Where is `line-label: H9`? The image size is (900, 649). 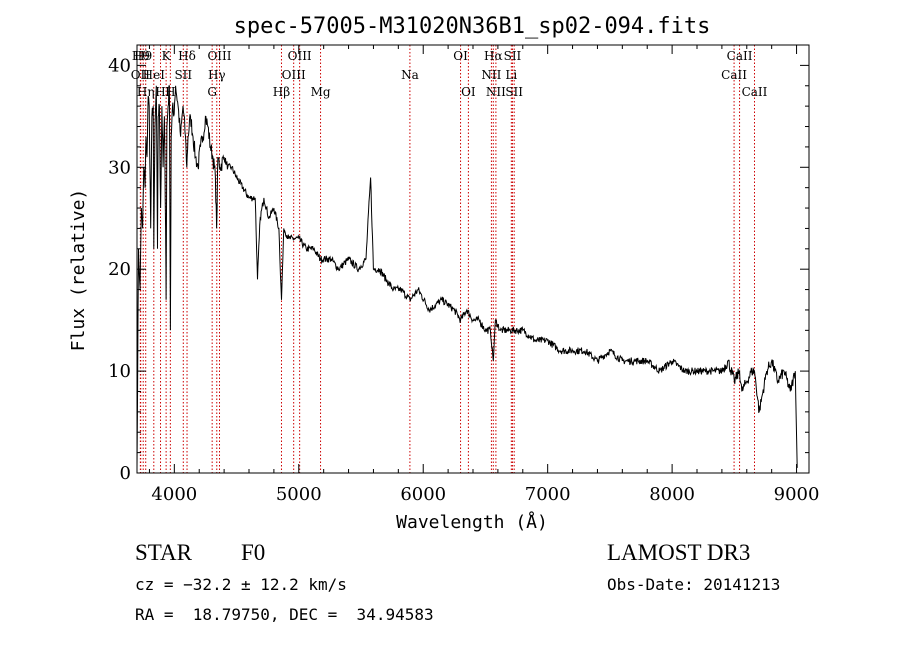
line-label: H9 is located at coordinates (143, 56).